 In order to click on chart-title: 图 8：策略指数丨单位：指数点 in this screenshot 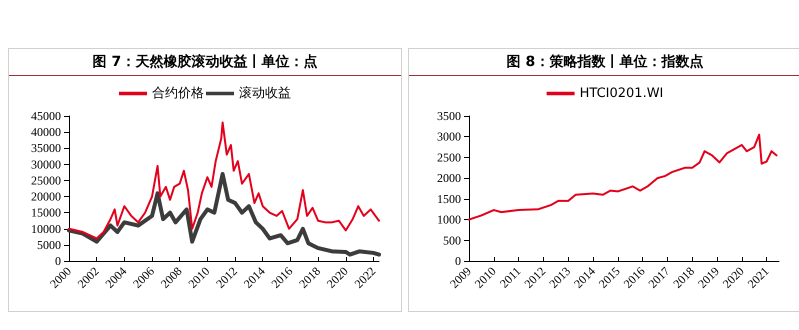, I will do `click(604, 62)`.